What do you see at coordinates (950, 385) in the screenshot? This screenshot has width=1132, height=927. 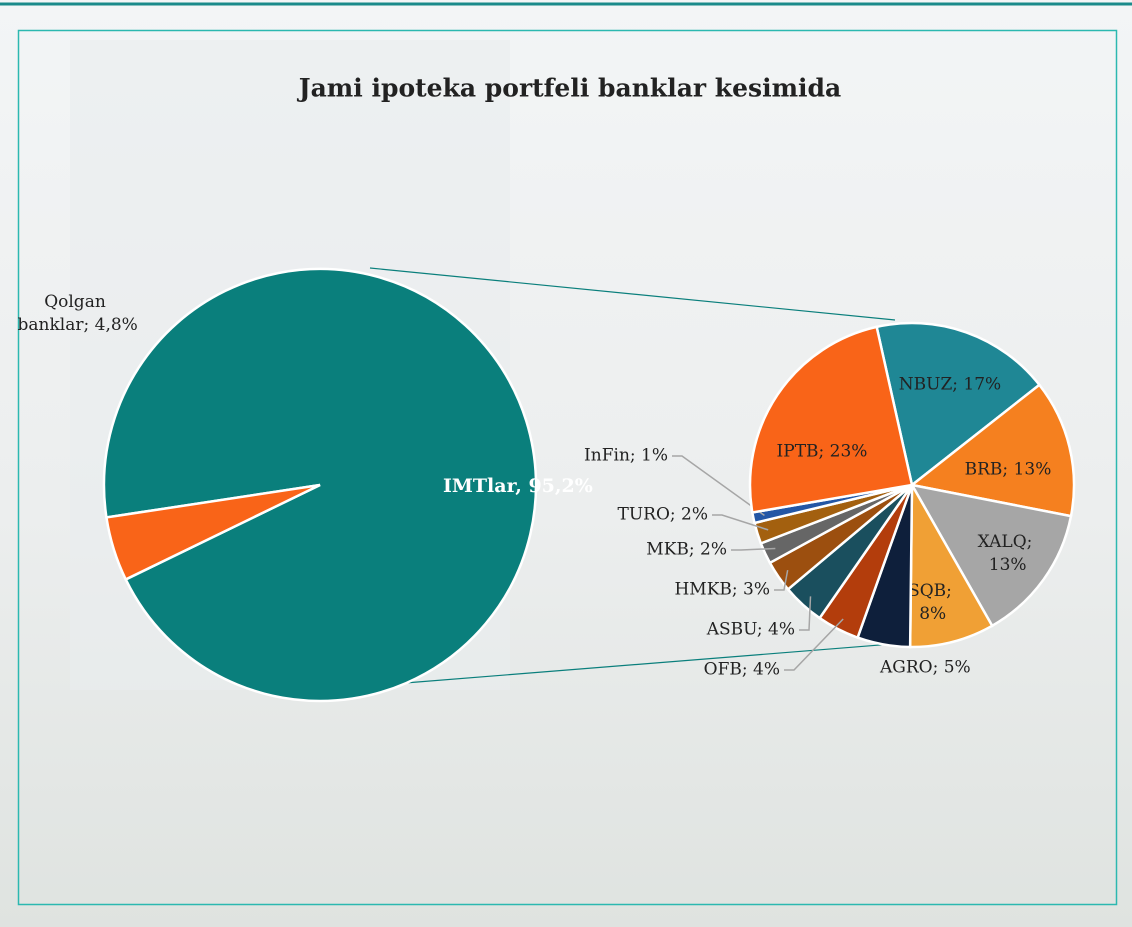 I see `data-label: NBUZ; 17%` at bounding box center [950, 385].